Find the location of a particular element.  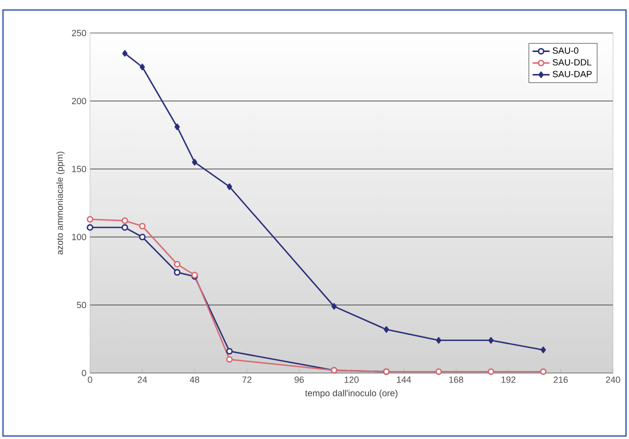

x-tick-label: 48 is located at coordinates (195, 379).